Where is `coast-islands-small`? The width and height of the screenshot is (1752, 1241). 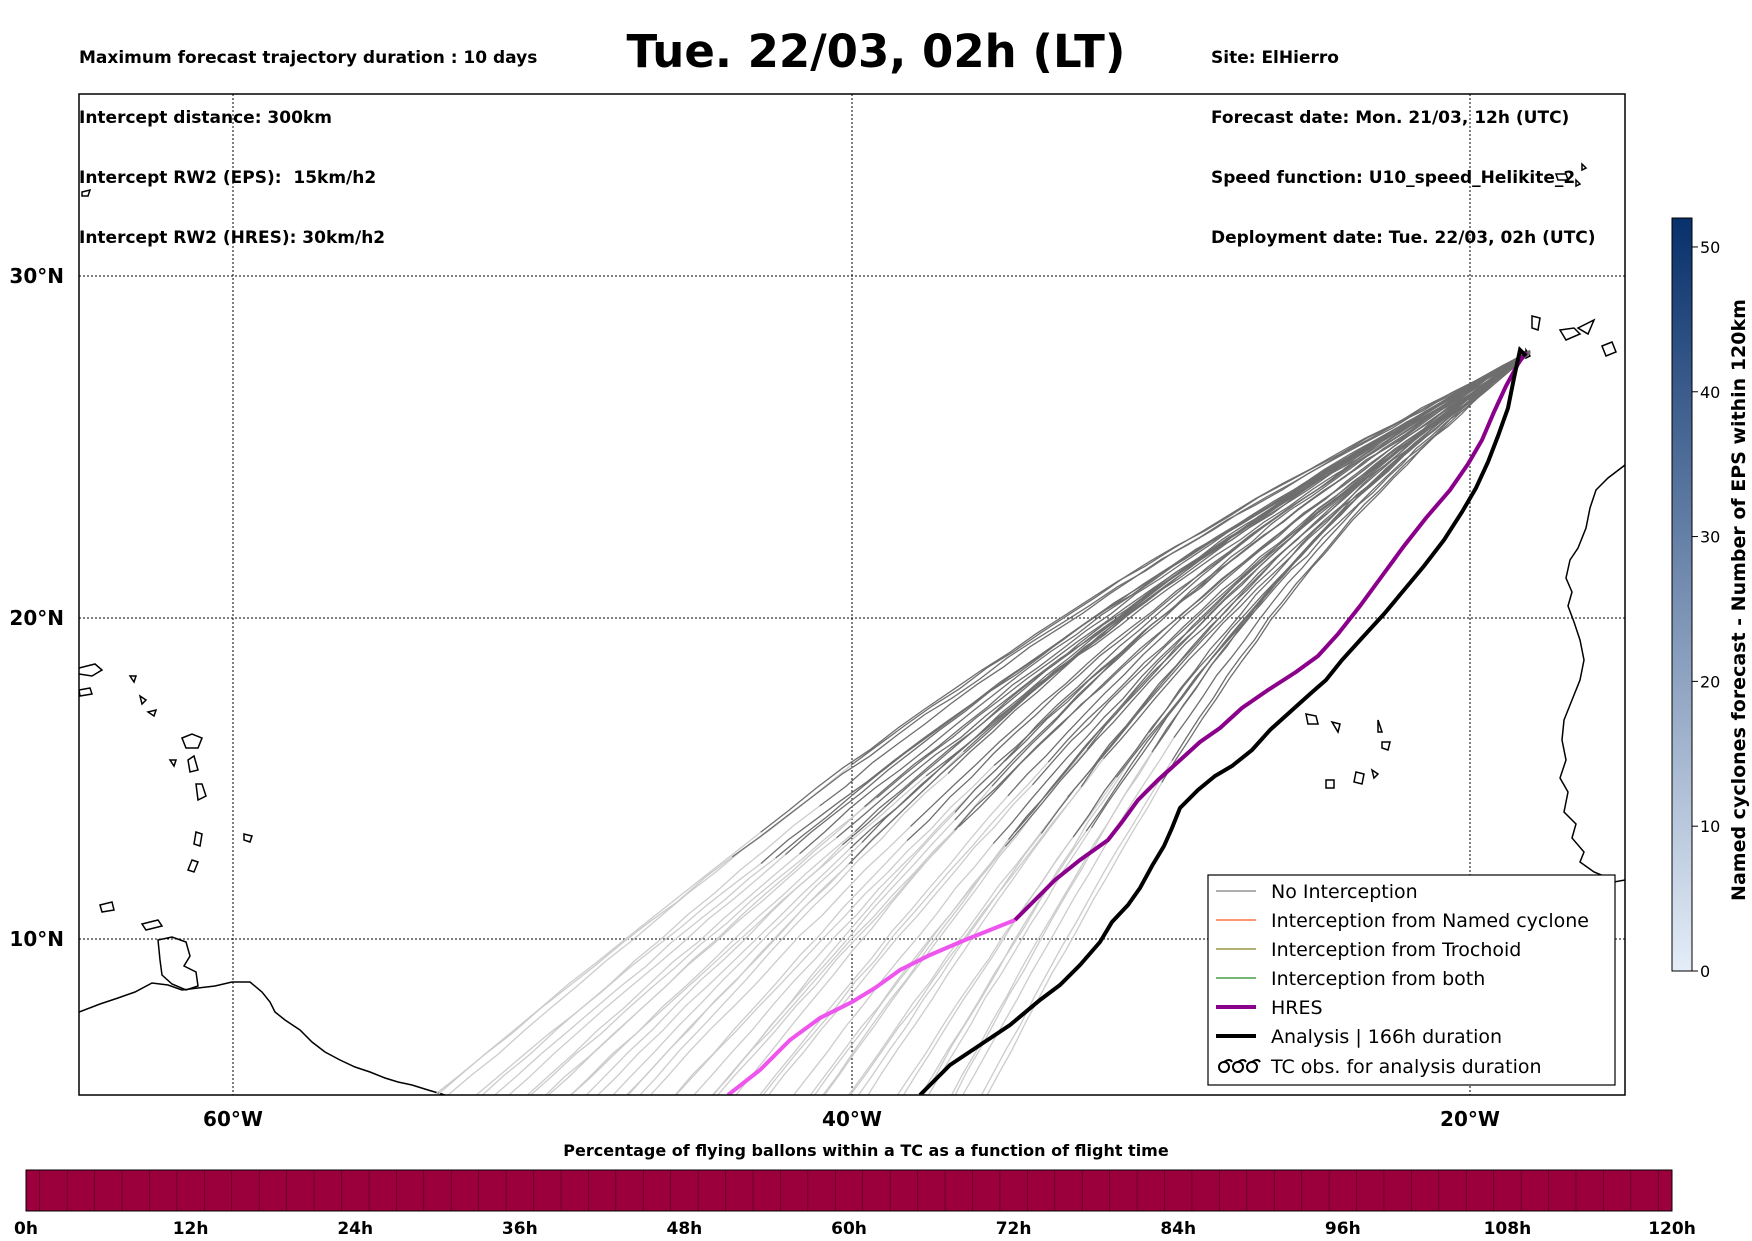
coast-islands-small is located at coordinates (129, 478).